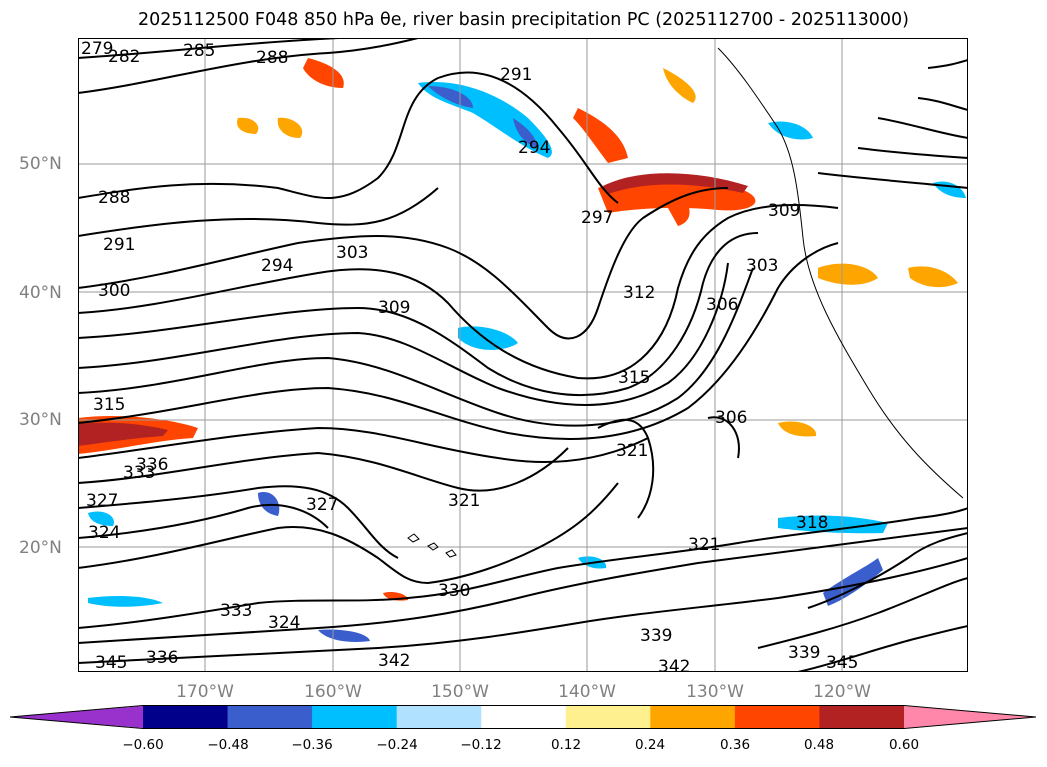  What do you see at coordinates (143, 745) in the screenshot?
I see `colorbar-tick: −0.60` at bounding box center [143, 745].